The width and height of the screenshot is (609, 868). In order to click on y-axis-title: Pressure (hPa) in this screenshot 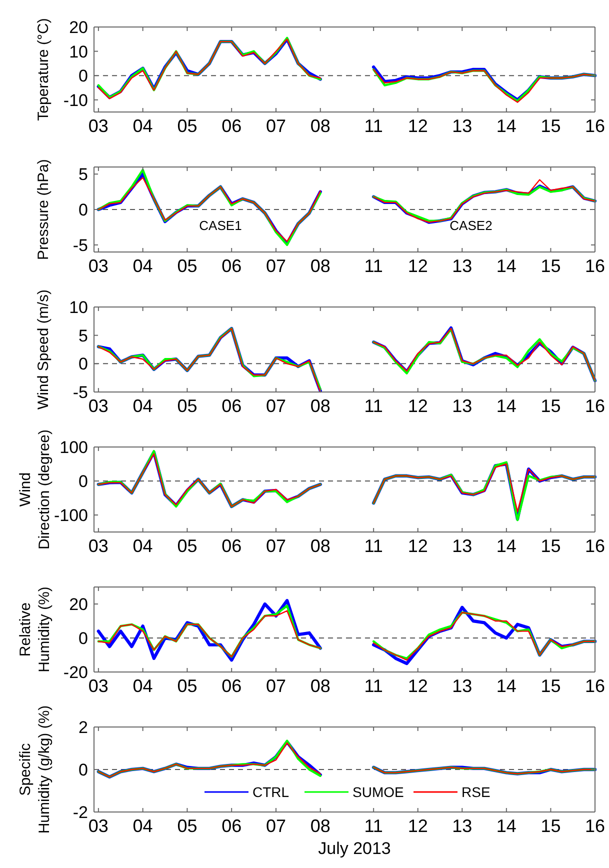, I will do `click(43, 209)`.